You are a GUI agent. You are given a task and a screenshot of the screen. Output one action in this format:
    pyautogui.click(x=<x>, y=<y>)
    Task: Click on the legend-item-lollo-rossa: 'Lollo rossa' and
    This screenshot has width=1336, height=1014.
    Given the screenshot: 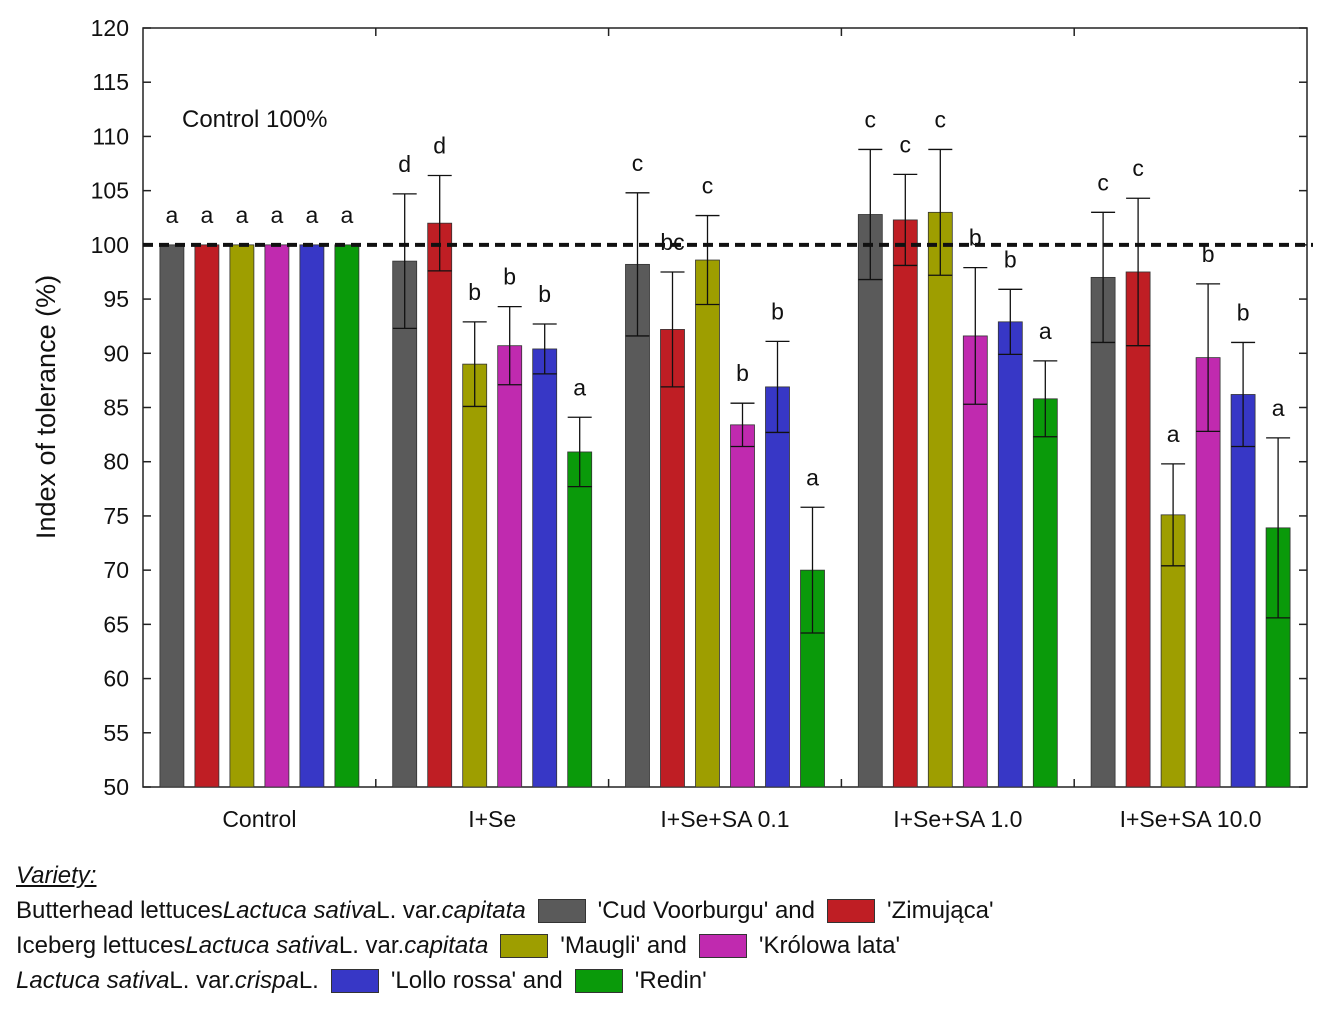 What is the action you would take?
    pyautogui.click(x=476, y=980)
    